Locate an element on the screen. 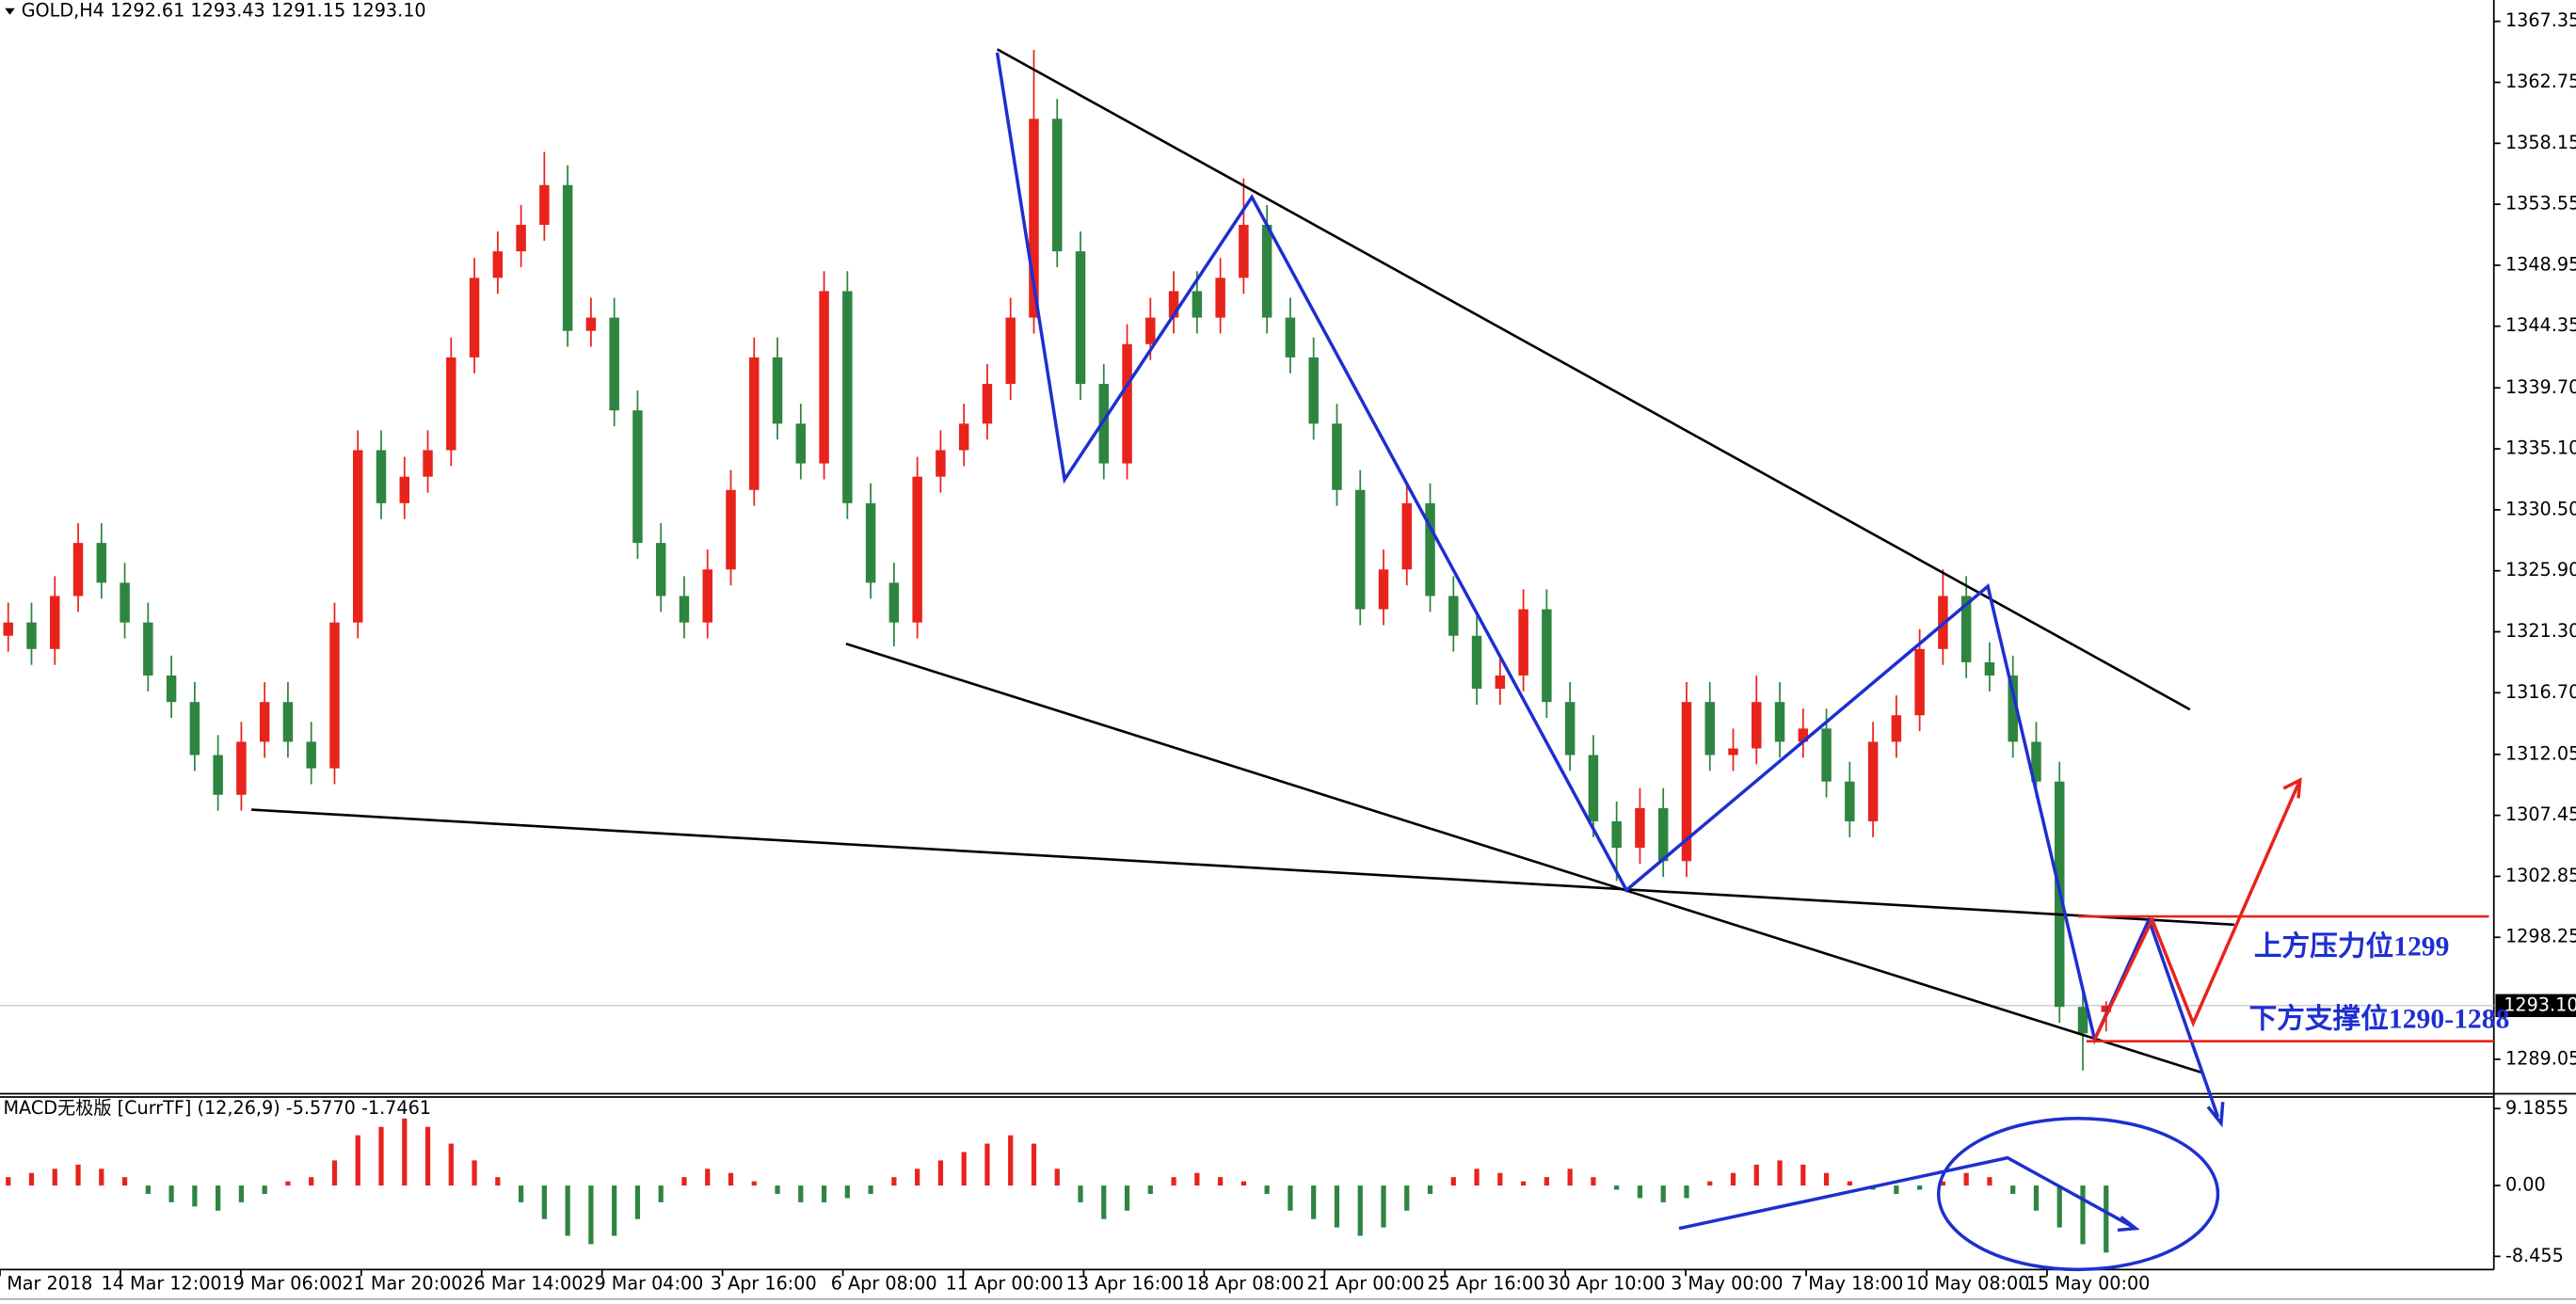 This screenshot has width=2576, height=1304. macd-y-tick-label: -8.455 is located at coordinates (2534, 1255).